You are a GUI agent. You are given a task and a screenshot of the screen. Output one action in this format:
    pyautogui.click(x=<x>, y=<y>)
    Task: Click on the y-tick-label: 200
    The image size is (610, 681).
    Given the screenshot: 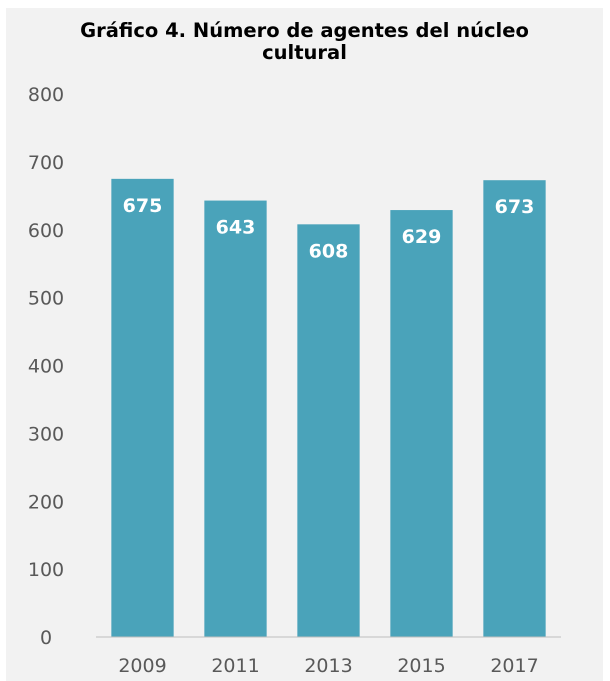 What is the action you would take?
    pyautogui.click(x=46, y=502)
    